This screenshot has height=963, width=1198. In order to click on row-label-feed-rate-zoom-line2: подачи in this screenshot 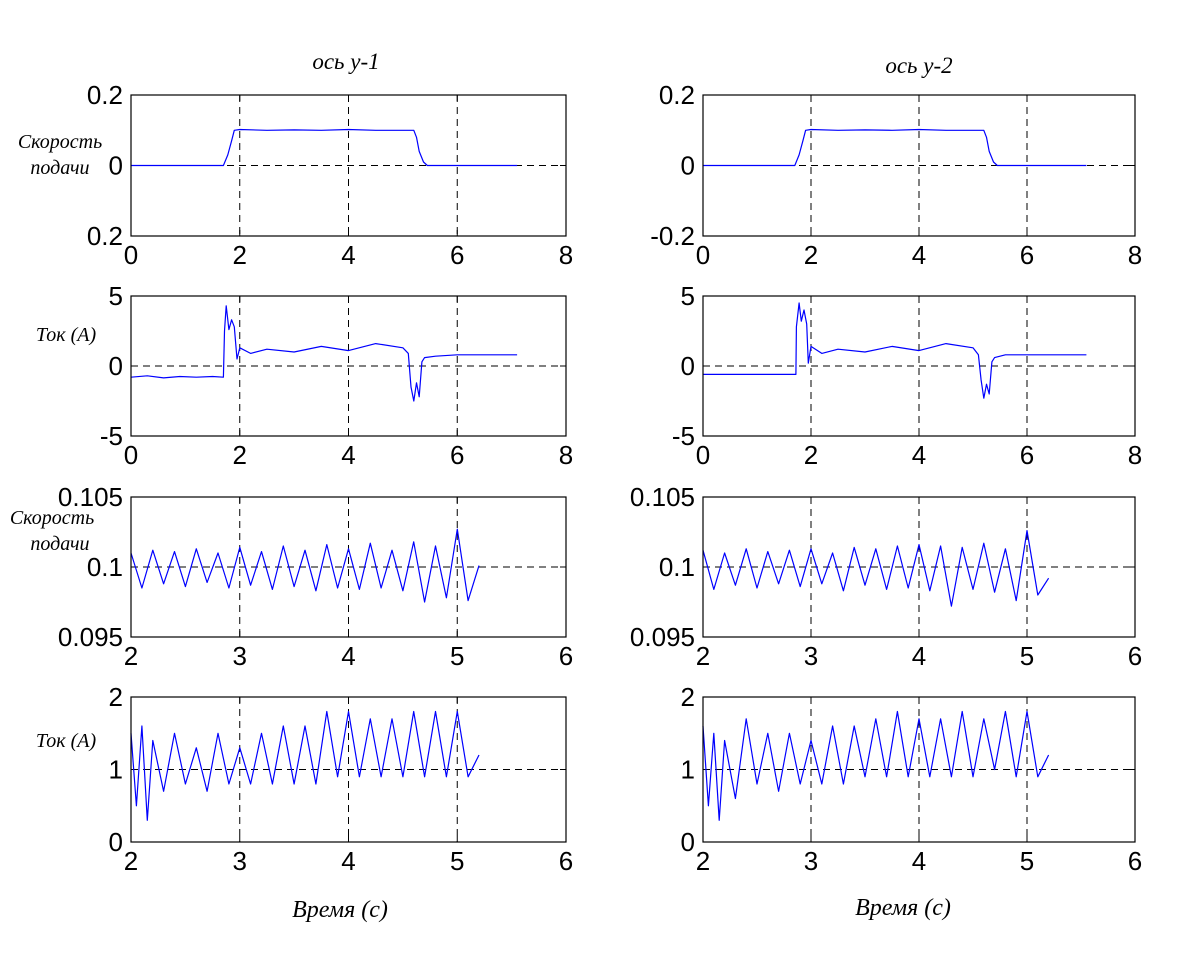, I will do `click(59, 544)`.